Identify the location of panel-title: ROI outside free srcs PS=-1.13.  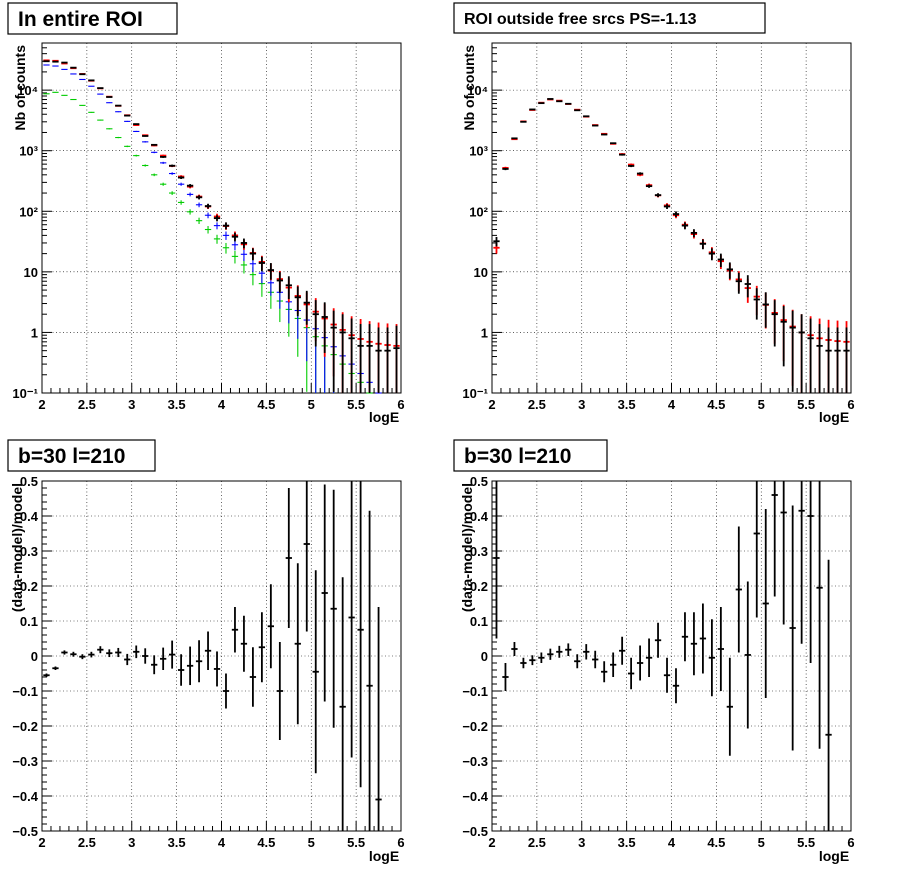
(609, 18).